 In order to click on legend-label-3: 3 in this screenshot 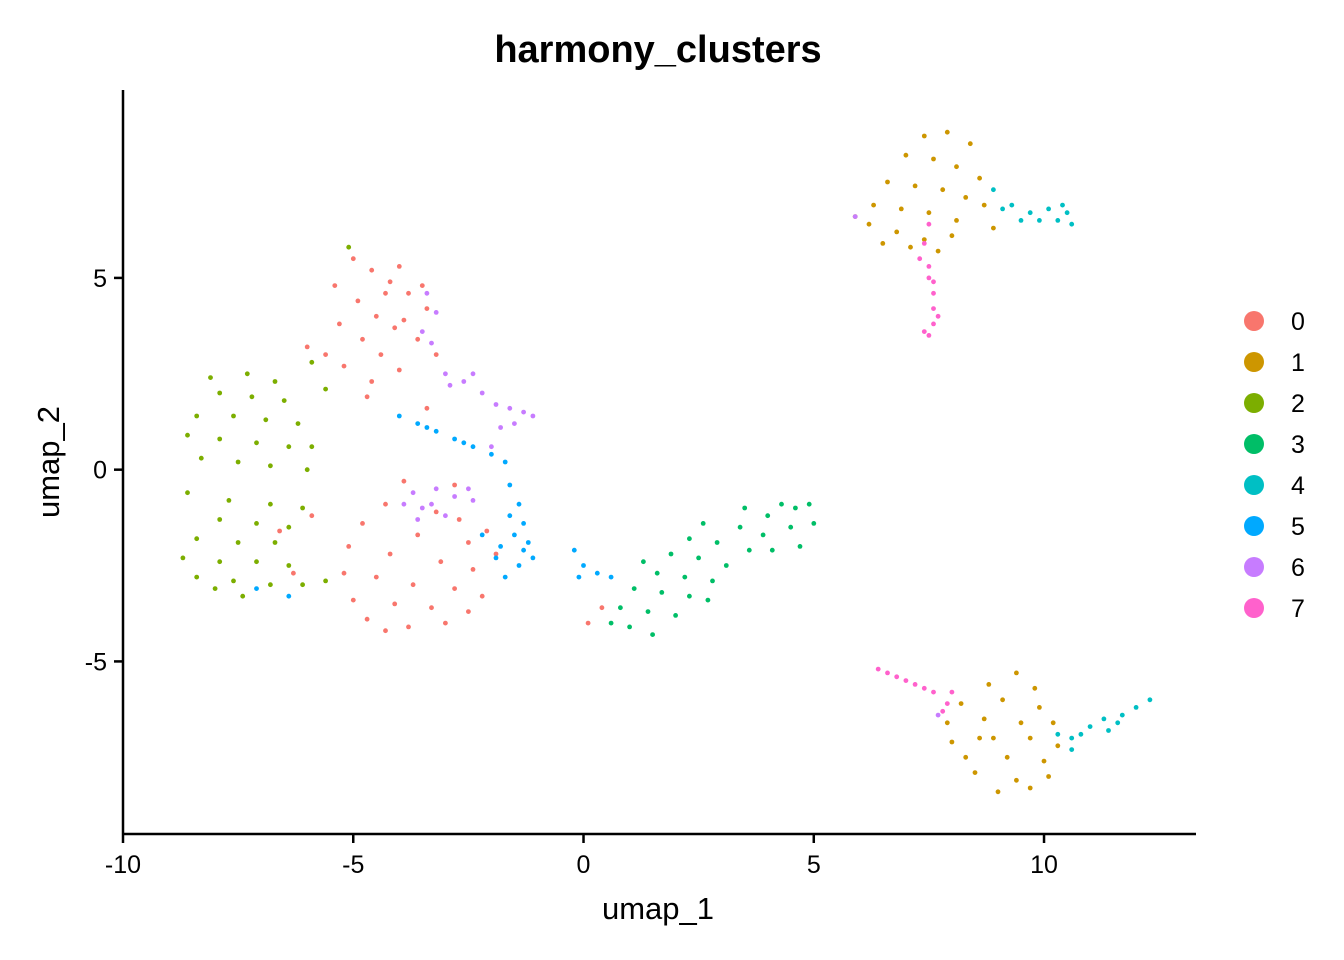, I will do `click(1298, 445)`.